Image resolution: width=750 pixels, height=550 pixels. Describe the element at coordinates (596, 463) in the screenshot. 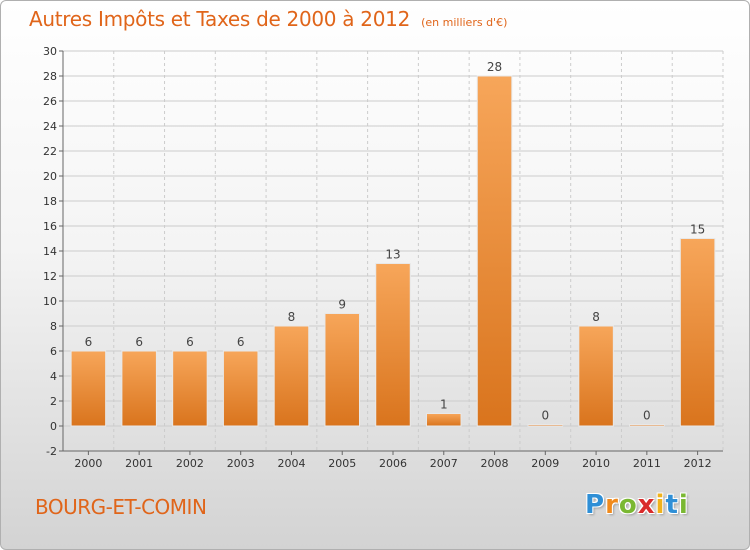

I see `x-tick-label: 2010` at that location.